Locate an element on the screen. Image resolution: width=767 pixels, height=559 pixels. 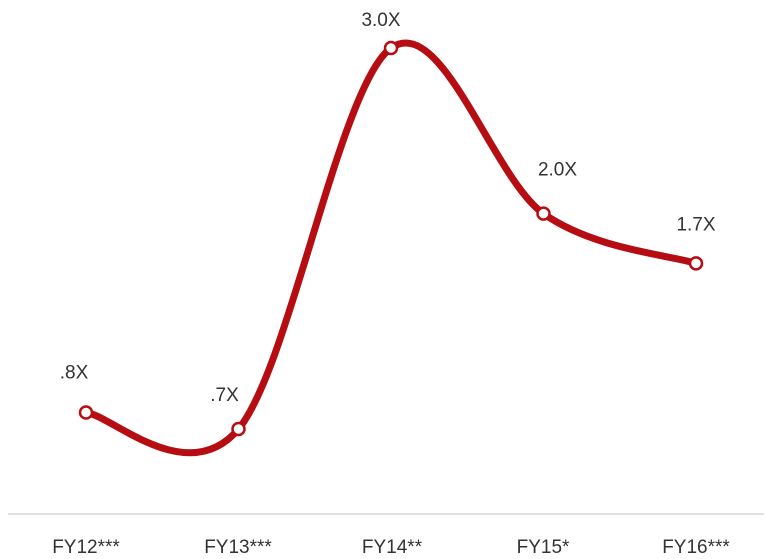
data-label-fy13: .7X is located at coordinates (224, 395).